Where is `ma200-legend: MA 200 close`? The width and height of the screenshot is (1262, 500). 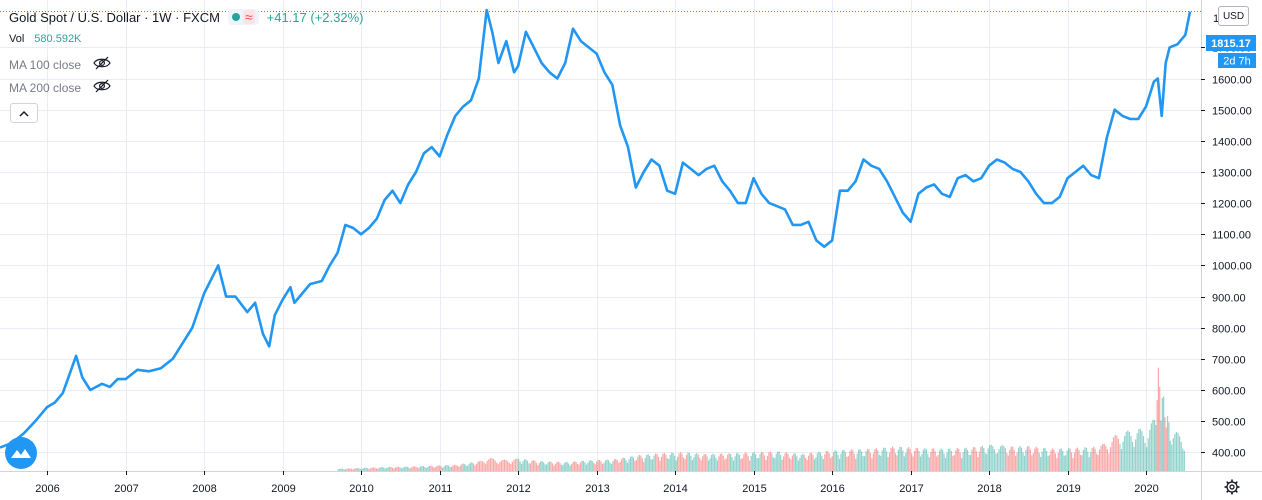
ma200-legend: MA 200 close is located at coordinates (60, 87).